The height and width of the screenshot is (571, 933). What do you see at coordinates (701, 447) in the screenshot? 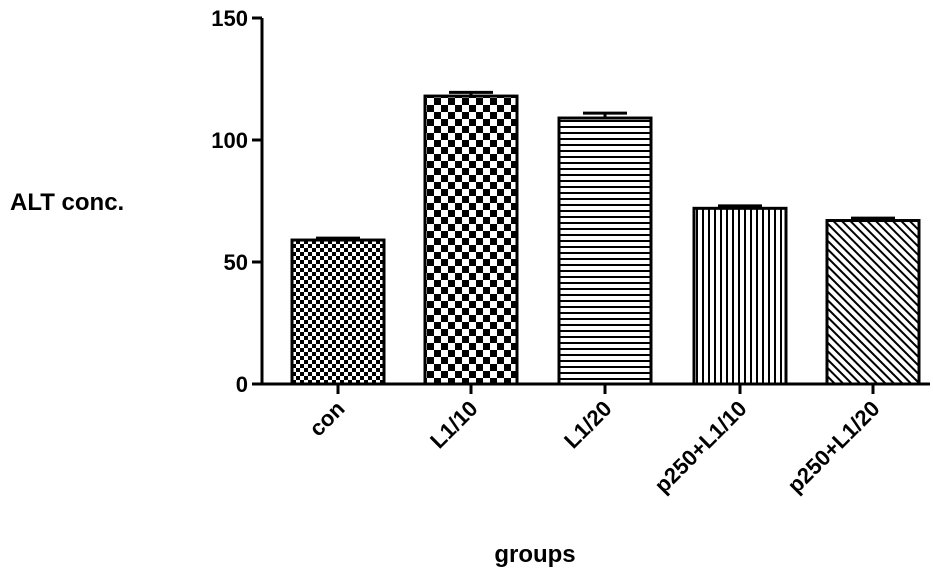
I see `x-tick-label: p250+L1/10` at bounding box center [701, 447].